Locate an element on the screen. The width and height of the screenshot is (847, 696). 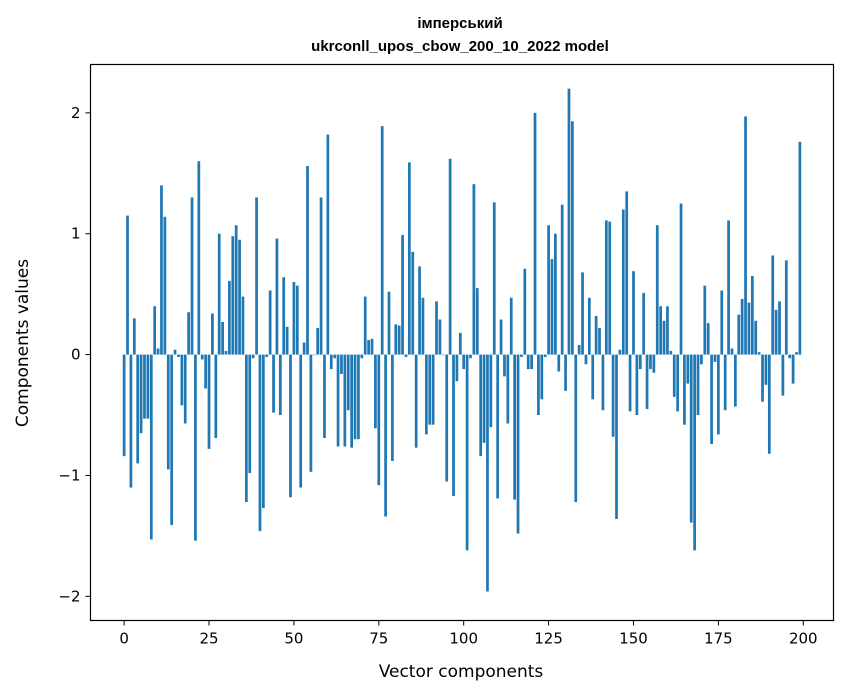
chart-title-line-2: ukrconll_upos_cbow_200_10_2022 model is located at coordinates (460, 46).